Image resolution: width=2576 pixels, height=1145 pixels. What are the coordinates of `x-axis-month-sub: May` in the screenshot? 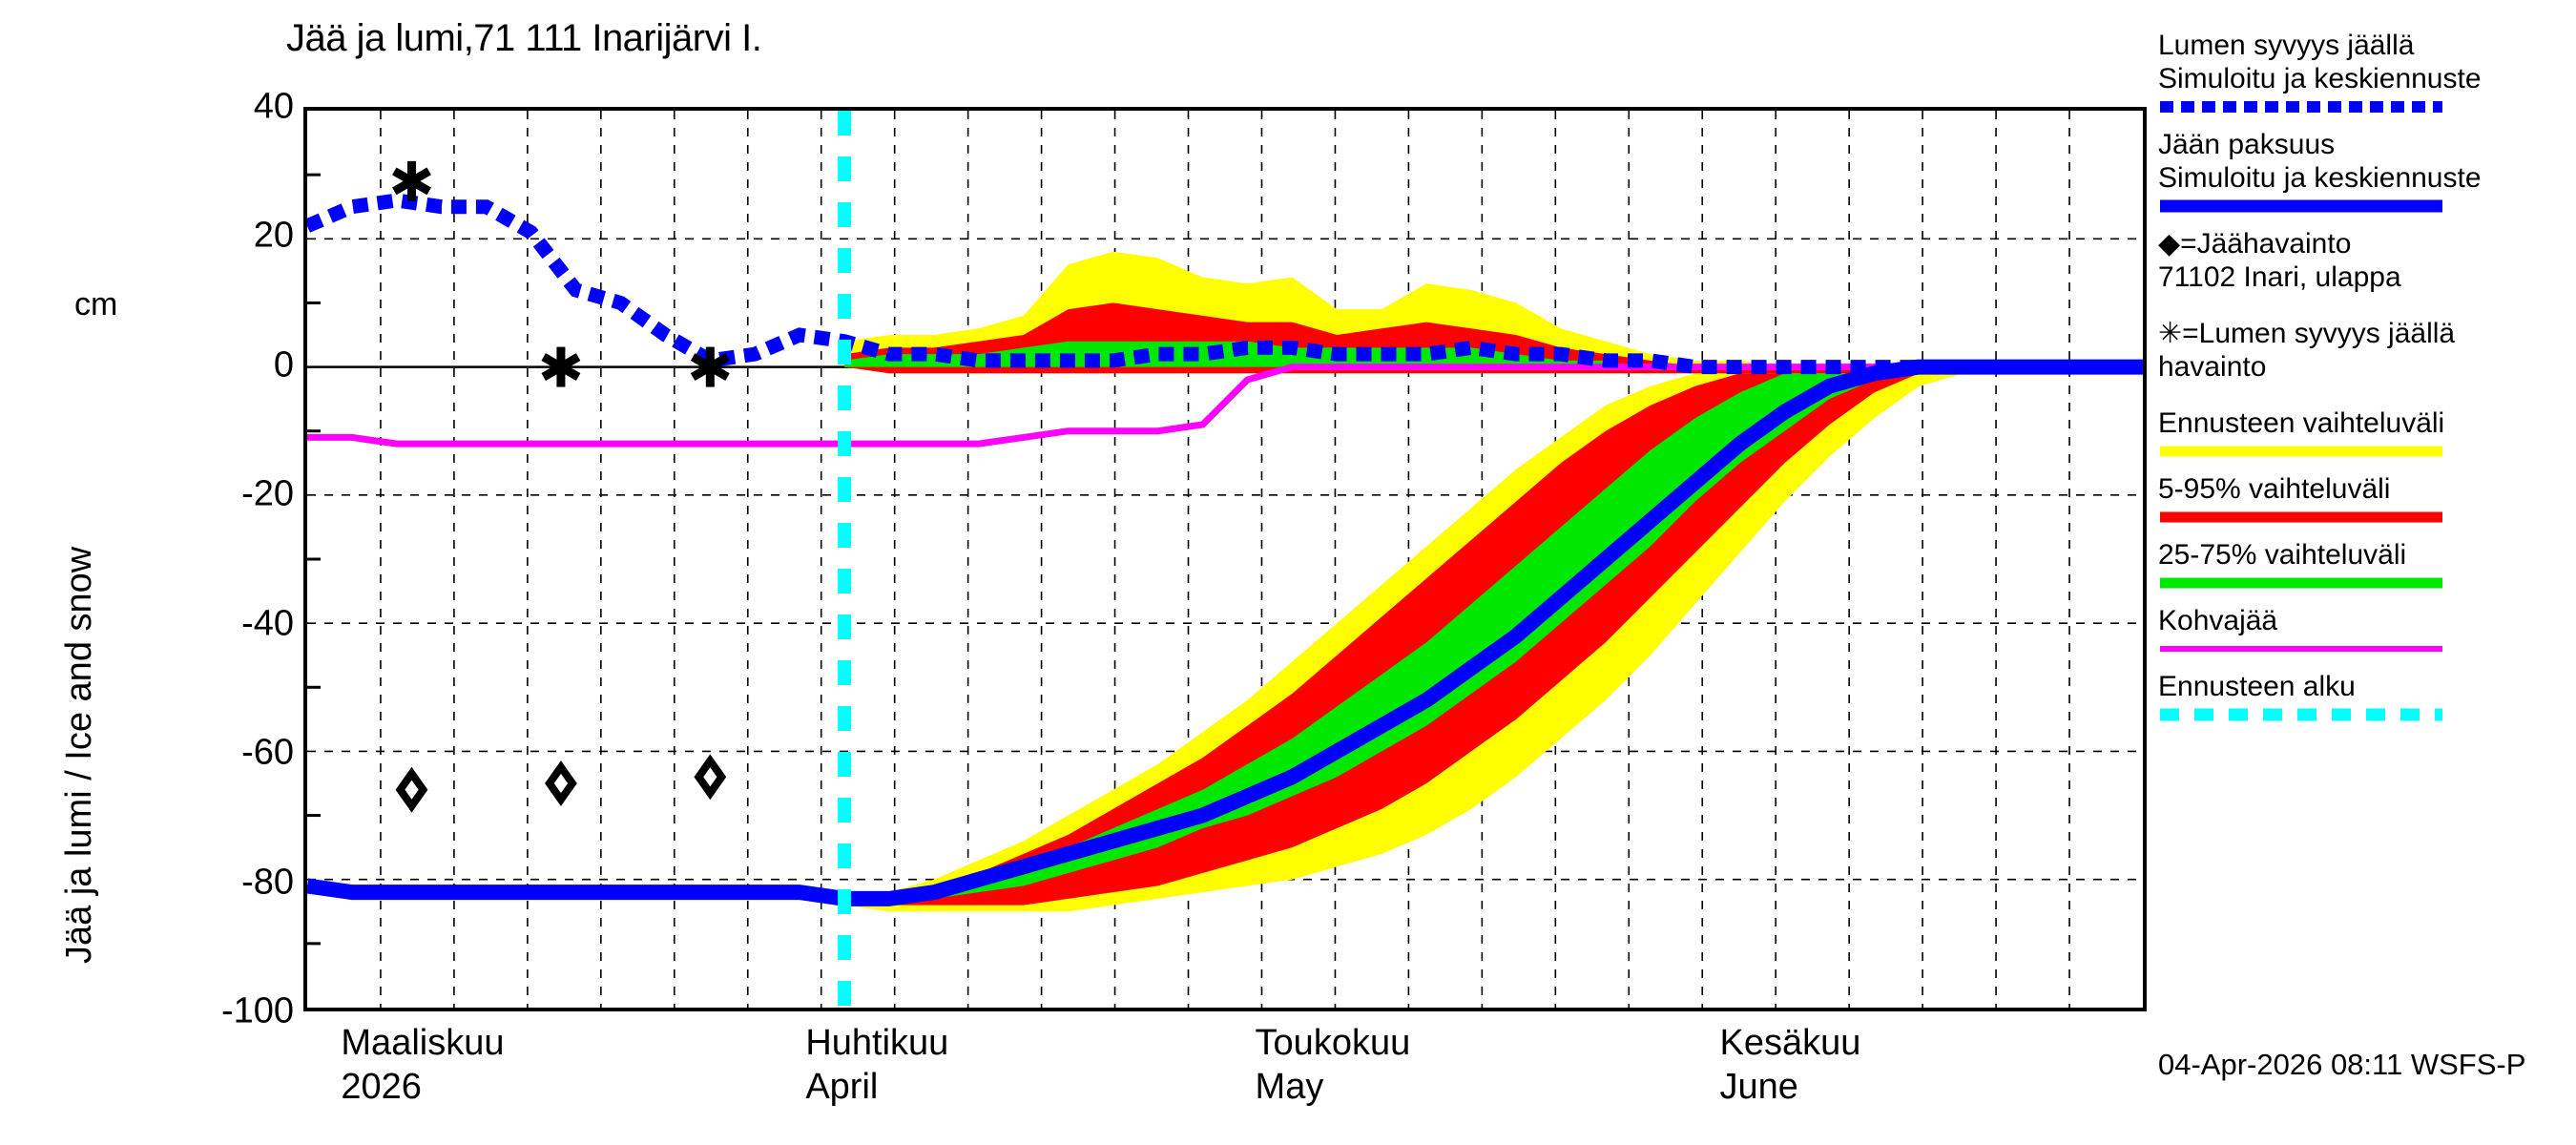 It's located at (1289, 1087).